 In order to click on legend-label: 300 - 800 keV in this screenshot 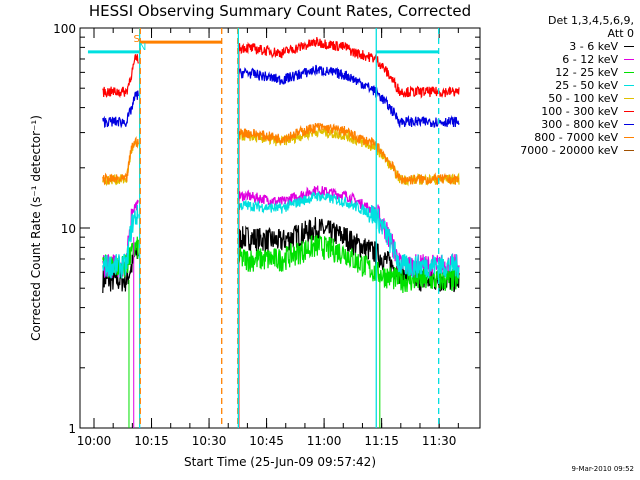, I will do `click(579, 124)`.